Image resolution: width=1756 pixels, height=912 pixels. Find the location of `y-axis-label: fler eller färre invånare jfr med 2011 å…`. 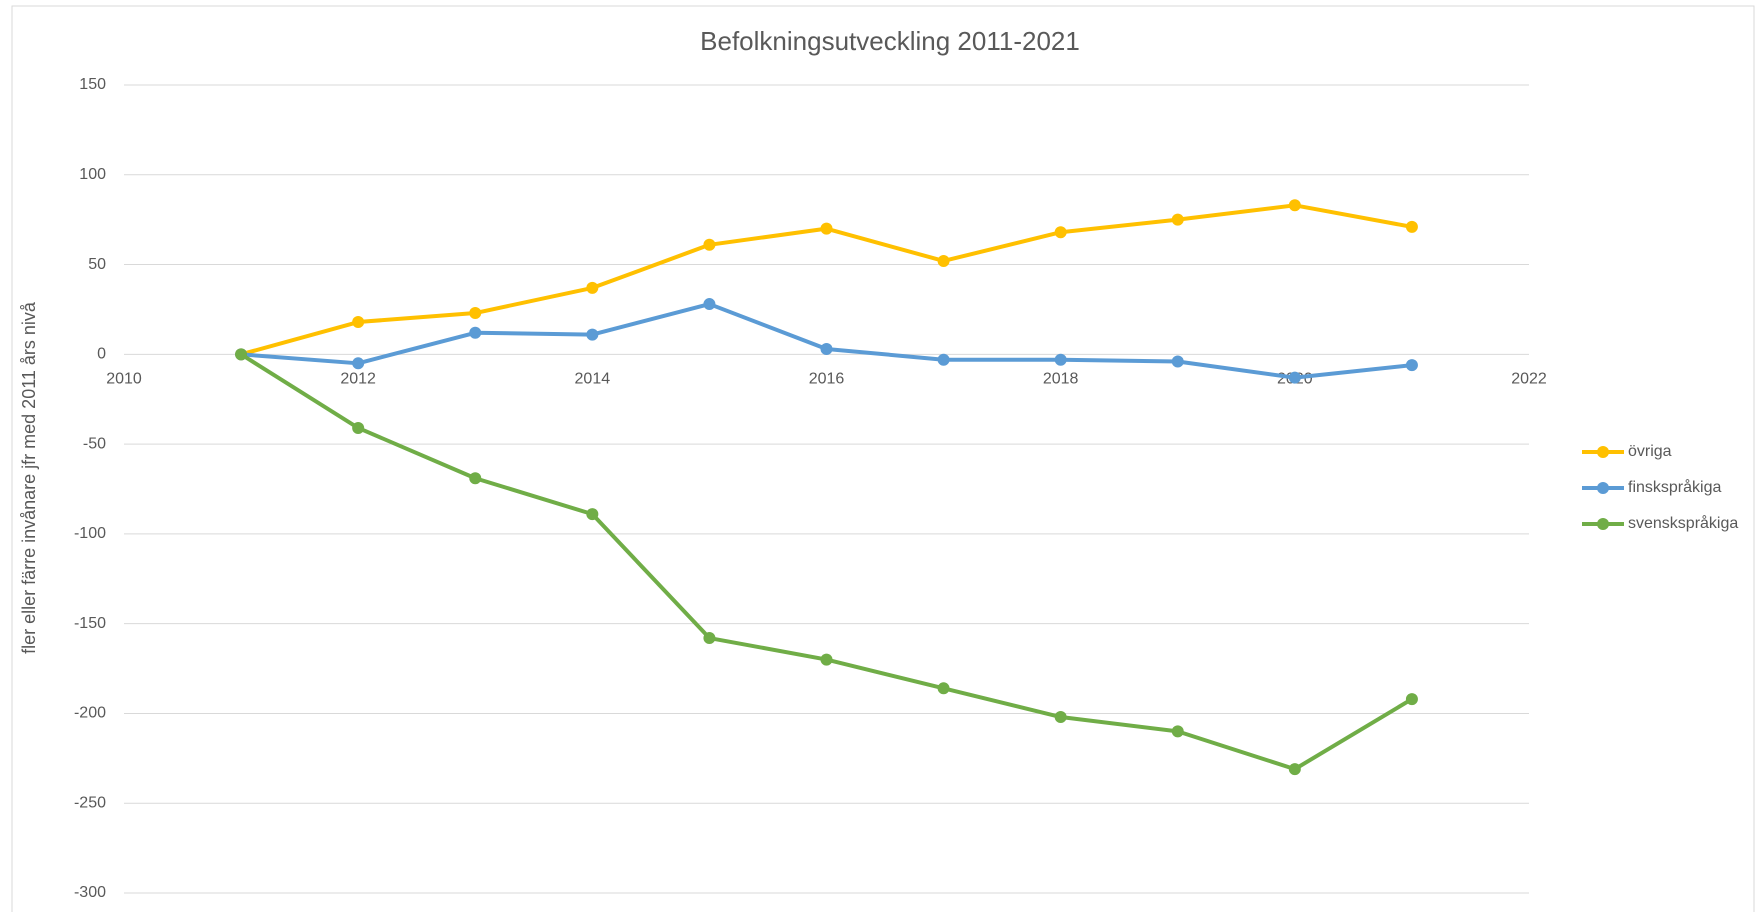

y-axis-label: fler eller färre invånare jfr med 2011 å… is located at coordinates (29, 477).